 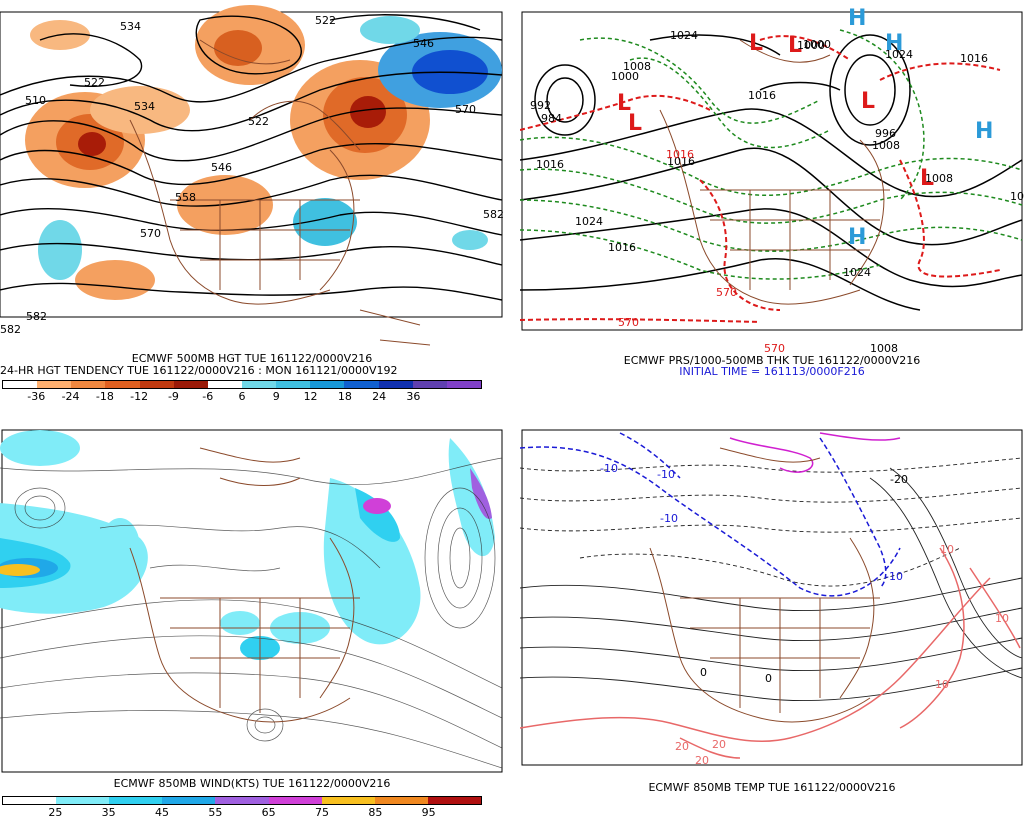 I want to click on caption-initial-time: INITIAL TIME = 161113/0000F216, so click(x=772, y=371).